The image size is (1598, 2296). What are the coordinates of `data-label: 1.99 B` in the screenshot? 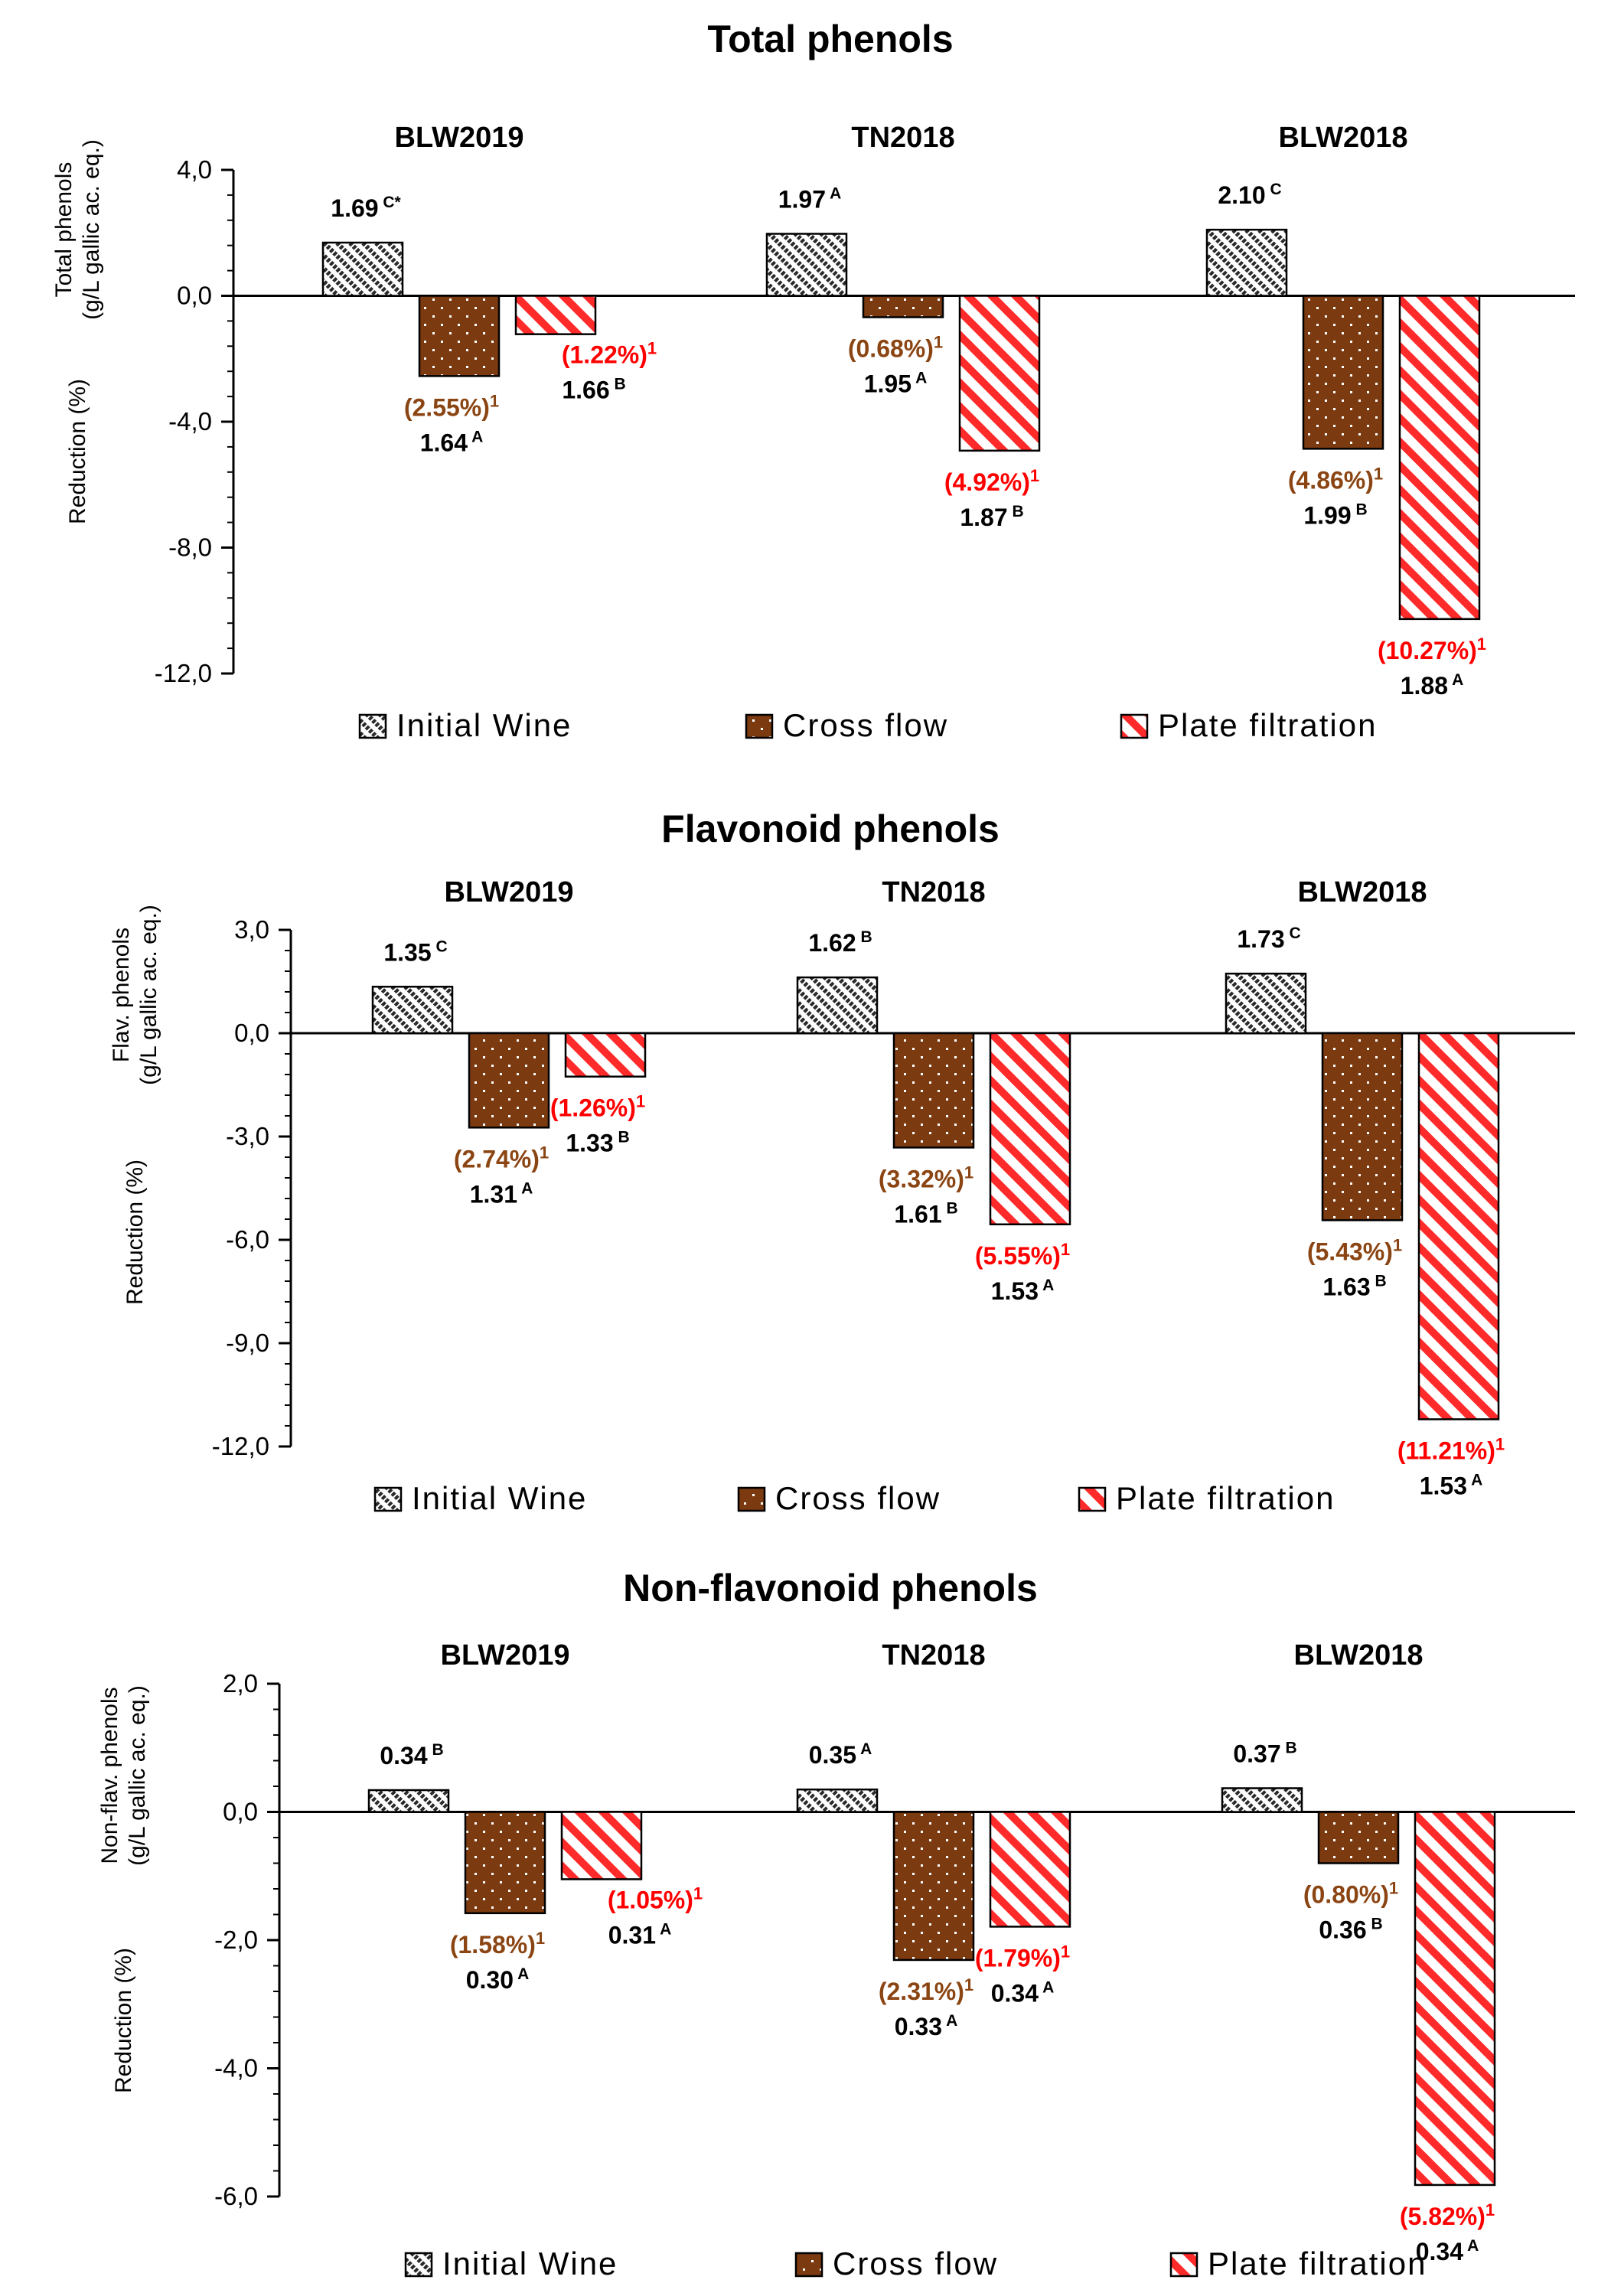 It's located at (1335, 515).